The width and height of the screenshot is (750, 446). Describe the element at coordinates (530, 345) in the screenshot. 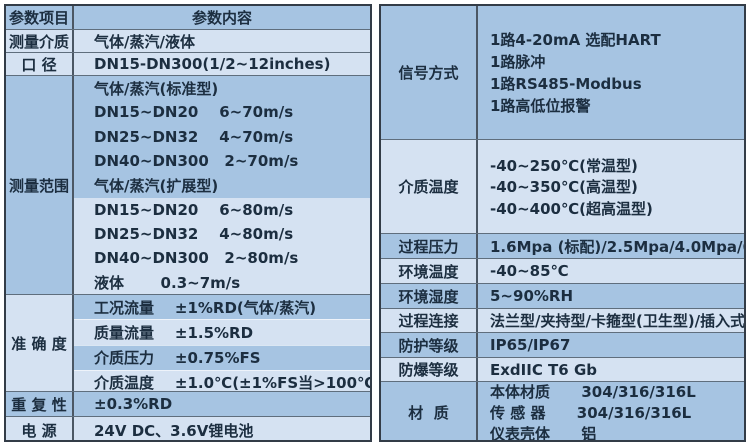

I see `spec-line: IP65/IP67` at that location.